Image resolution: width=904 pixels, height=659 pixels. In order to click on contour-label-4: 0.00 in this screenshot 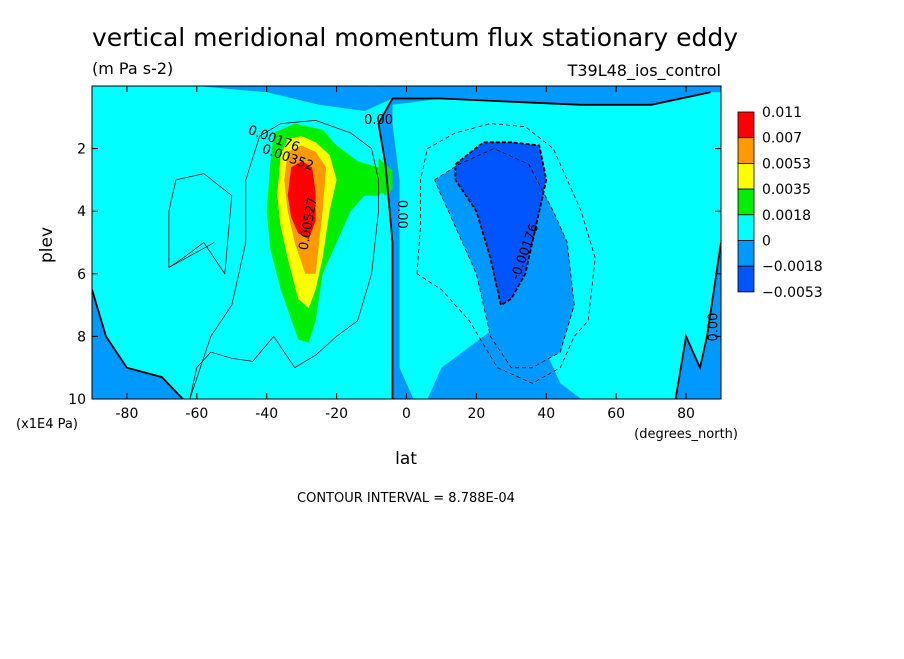, I will do `click(401, 214)`.